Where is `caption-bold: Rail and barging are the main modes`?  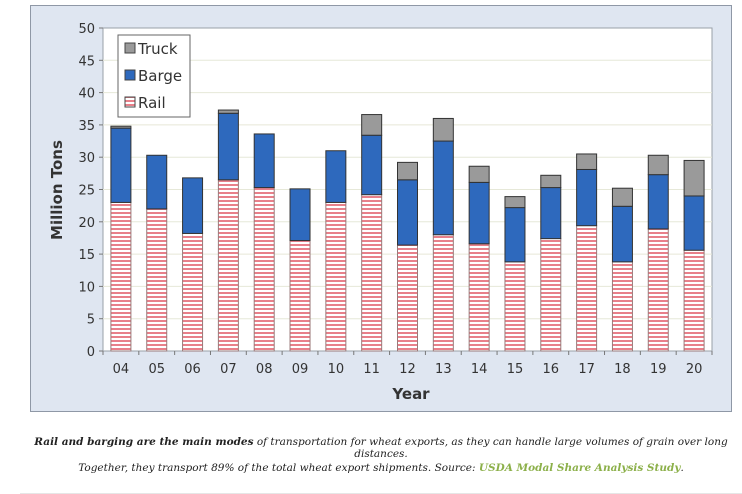
caption-bold: Rail and barging are the main modes is located at coordinates (144, 442).